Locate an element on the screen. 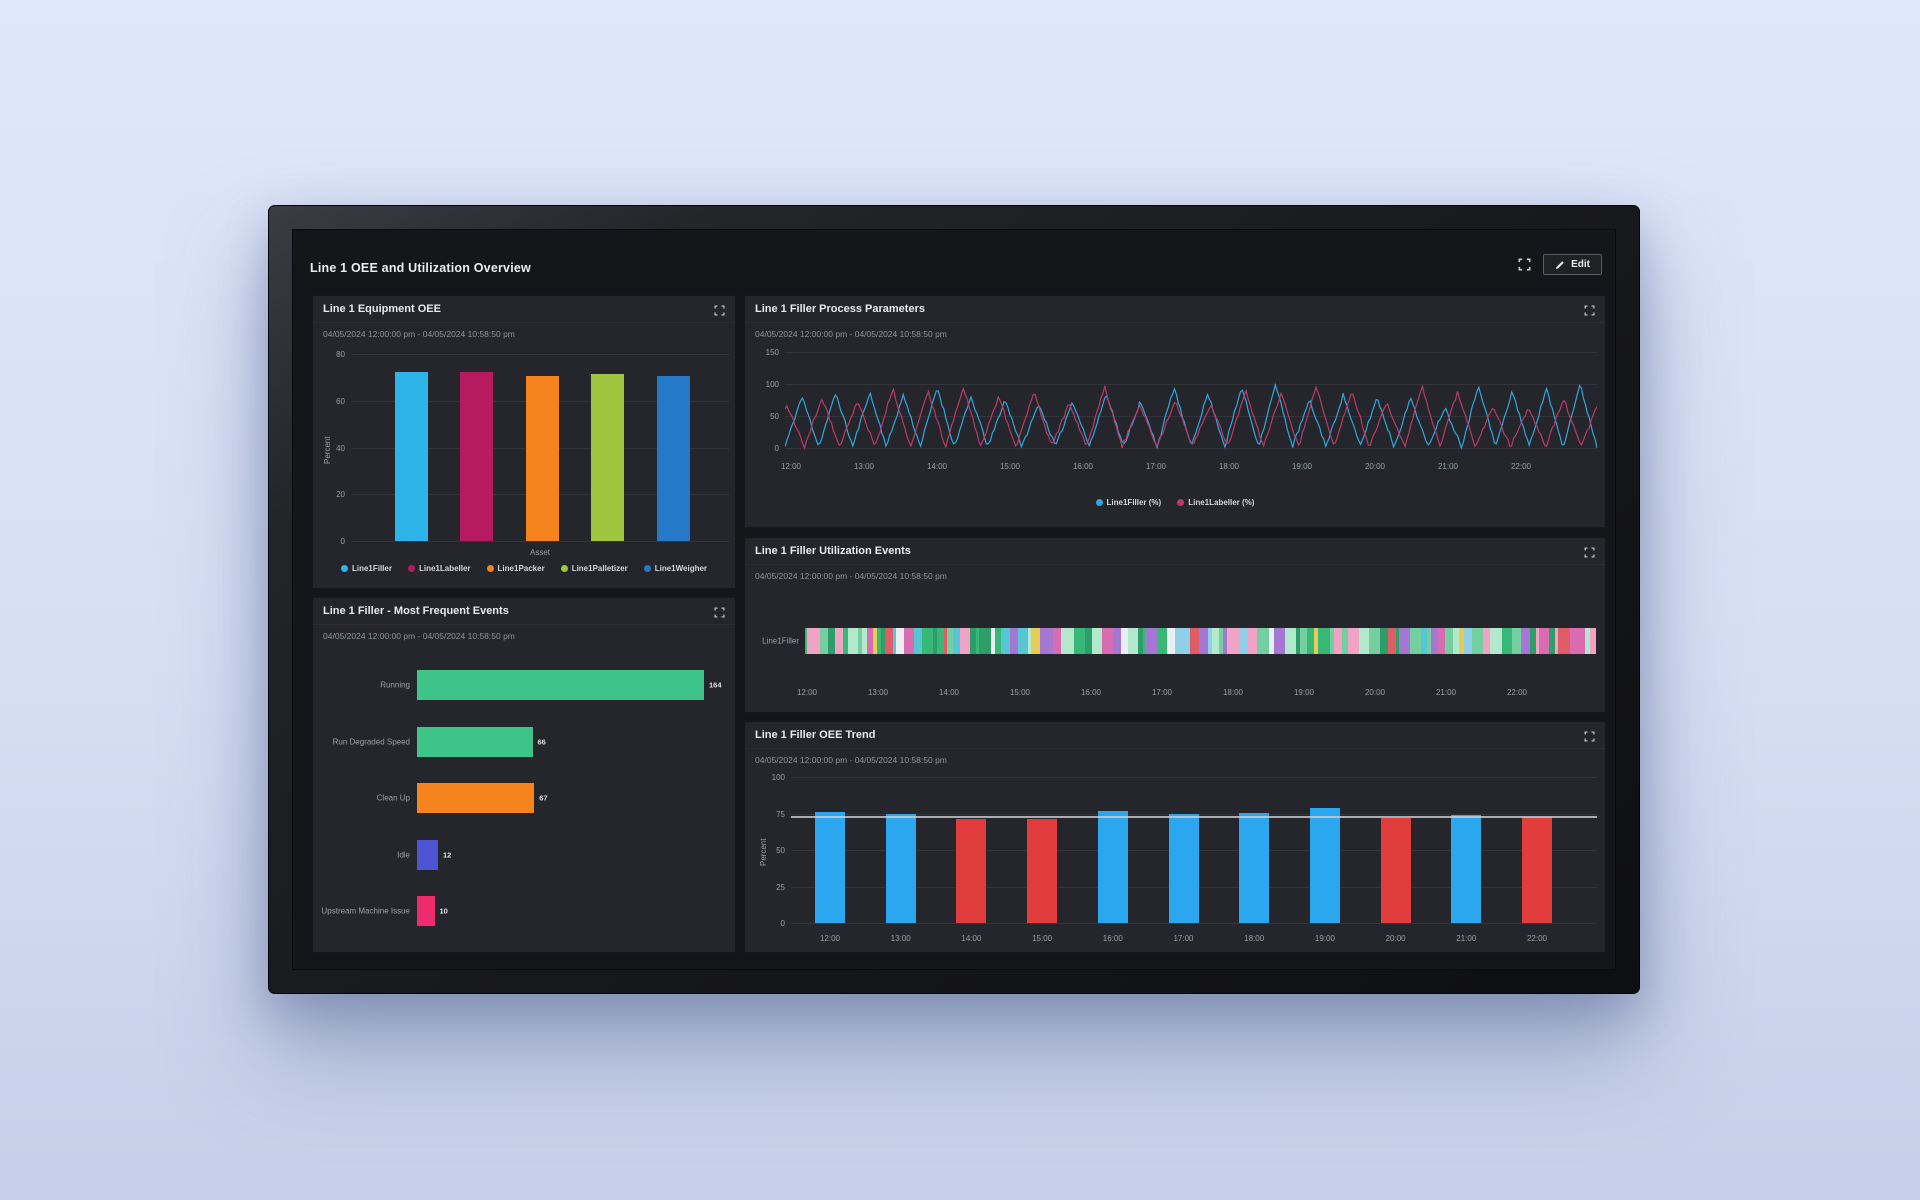 Image resolution: width=1920 pixels, height=1200 pixels. y-tick-label: 150 is located at coordinates (772, 352).